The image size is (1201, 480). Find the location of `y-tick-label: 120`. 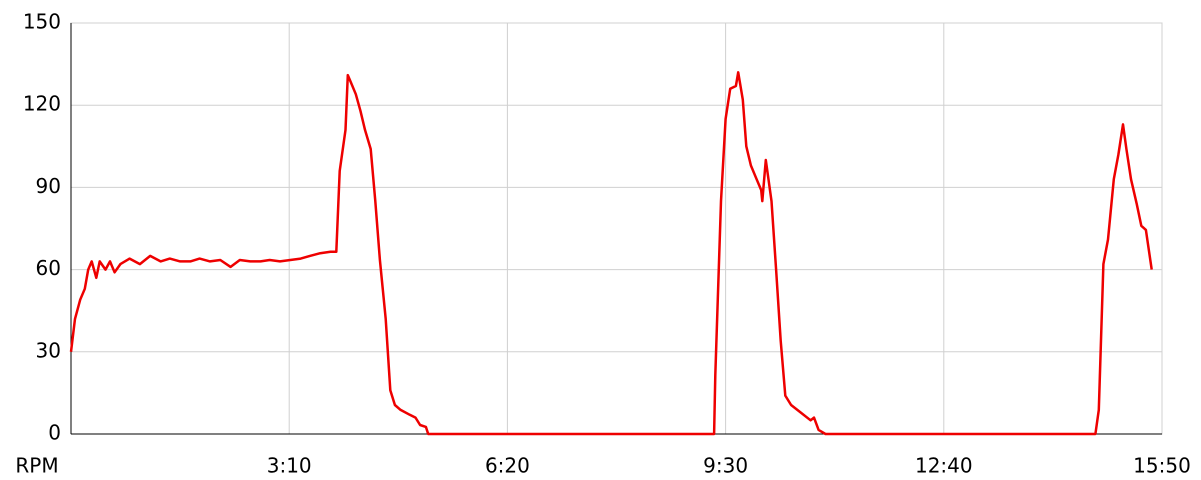

y-tick-label: 120 is located at coordinates (42, 104).